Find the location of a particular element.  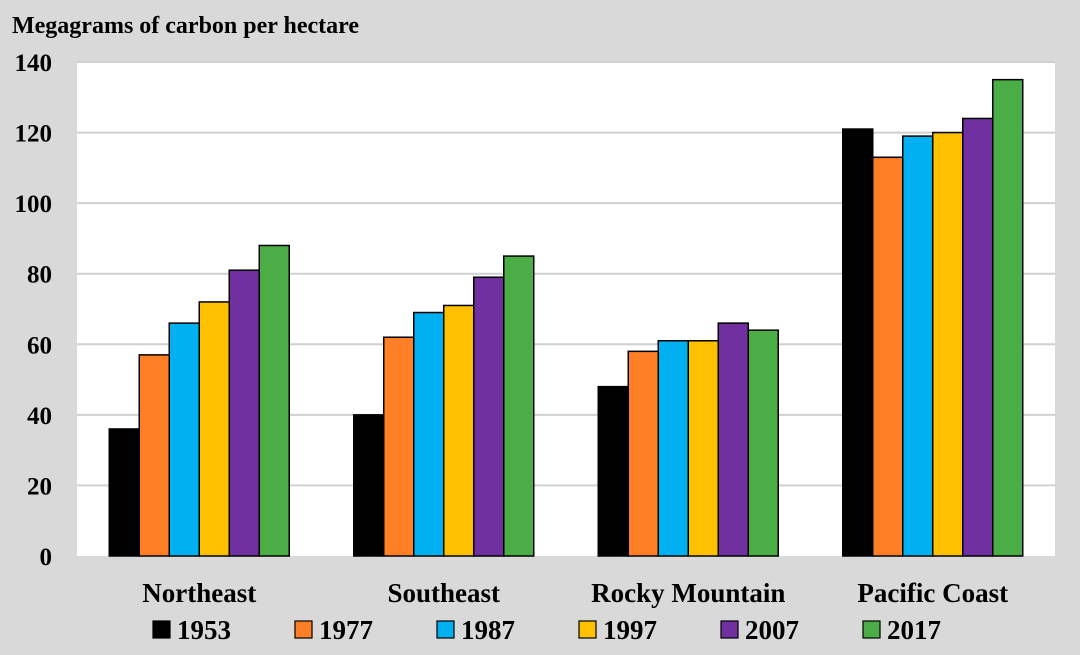

bar-southeast-2017 is located at coordinates (519, 406).